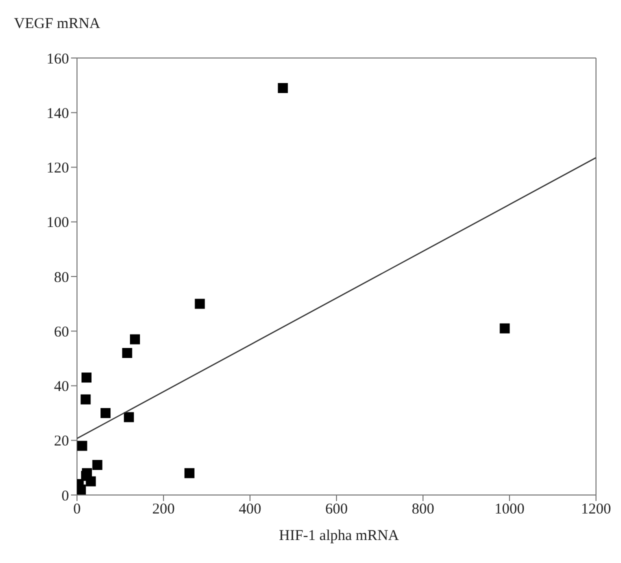 This screenshot has height=563, width=621. What do you see at coordinates (57, 168) in the screenshot?
I see `y-tick-label: 120` at bounding box center [57, 168].